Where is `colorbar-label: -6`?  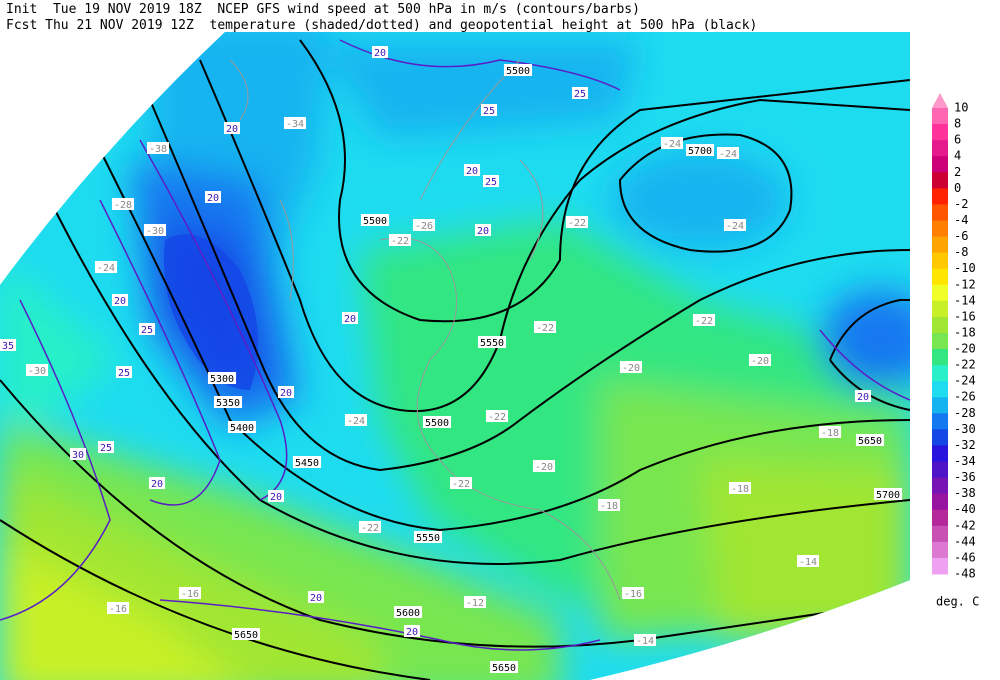
colorbar-label: -6 is located at coordinates (961, 236).